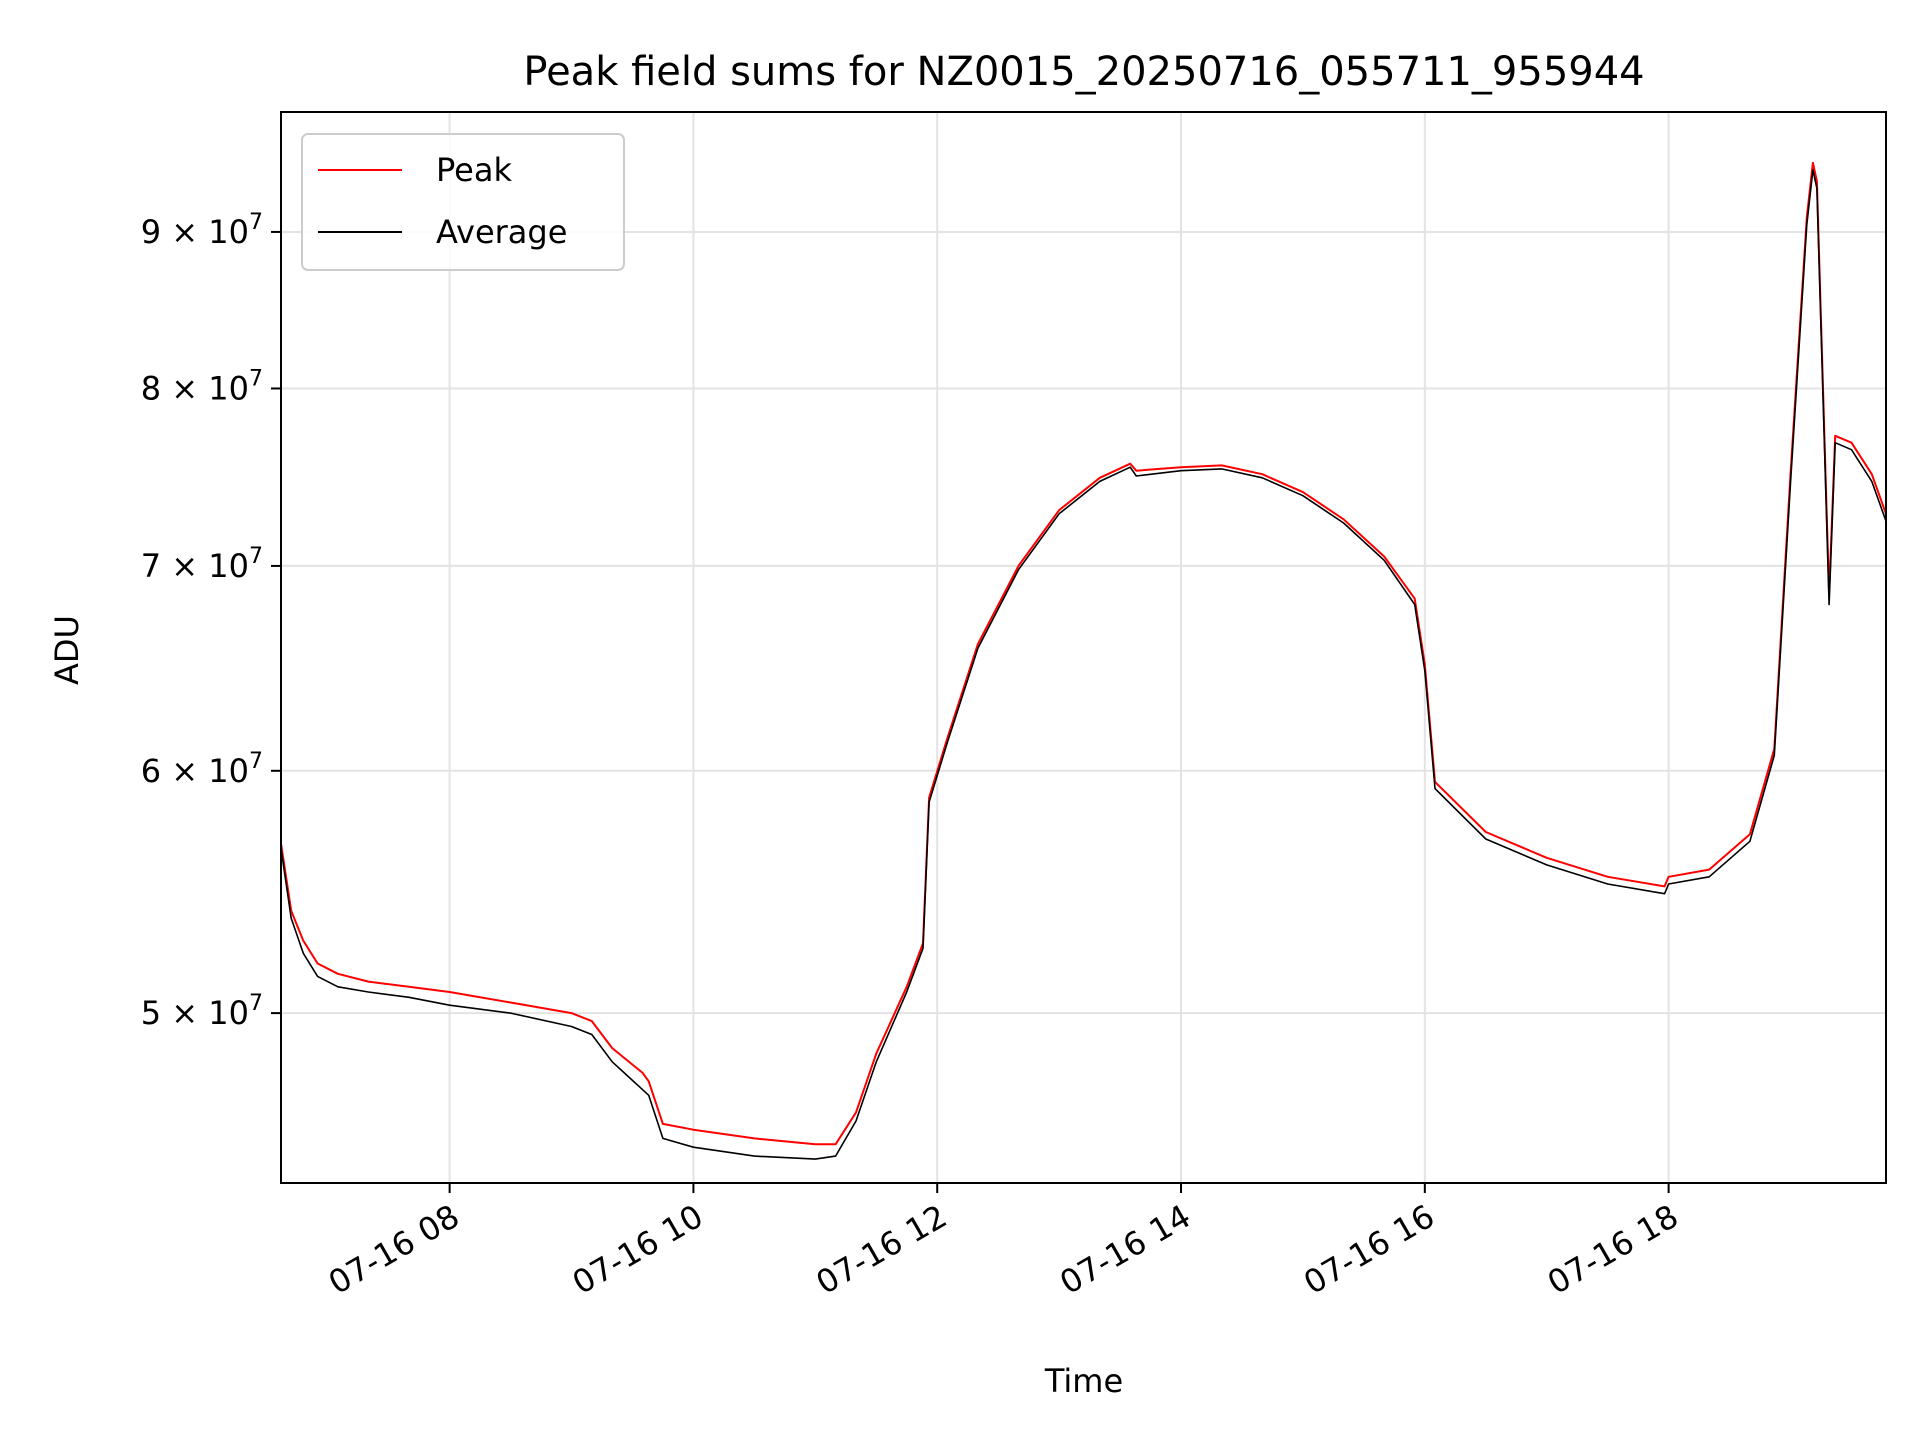 The image size is (1920, 1440). What do you see at coordinates (211, 621) in the screenshot?
I see `y-axis: 5 × 107 6 × 107 7 × 107 8 × 107 9 × 107` at bounding box center [211, 621].